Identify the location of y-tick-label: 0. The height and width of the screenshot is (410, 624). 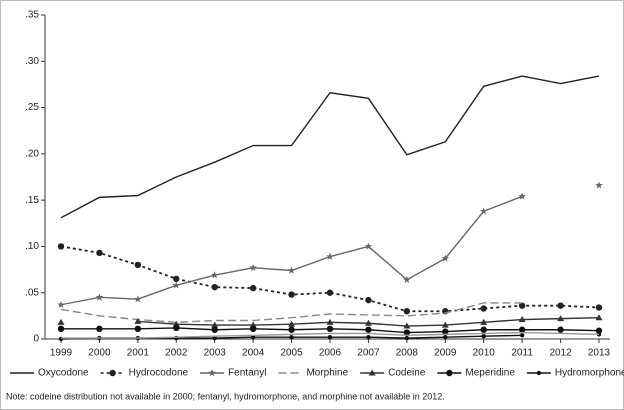
(36, 339).